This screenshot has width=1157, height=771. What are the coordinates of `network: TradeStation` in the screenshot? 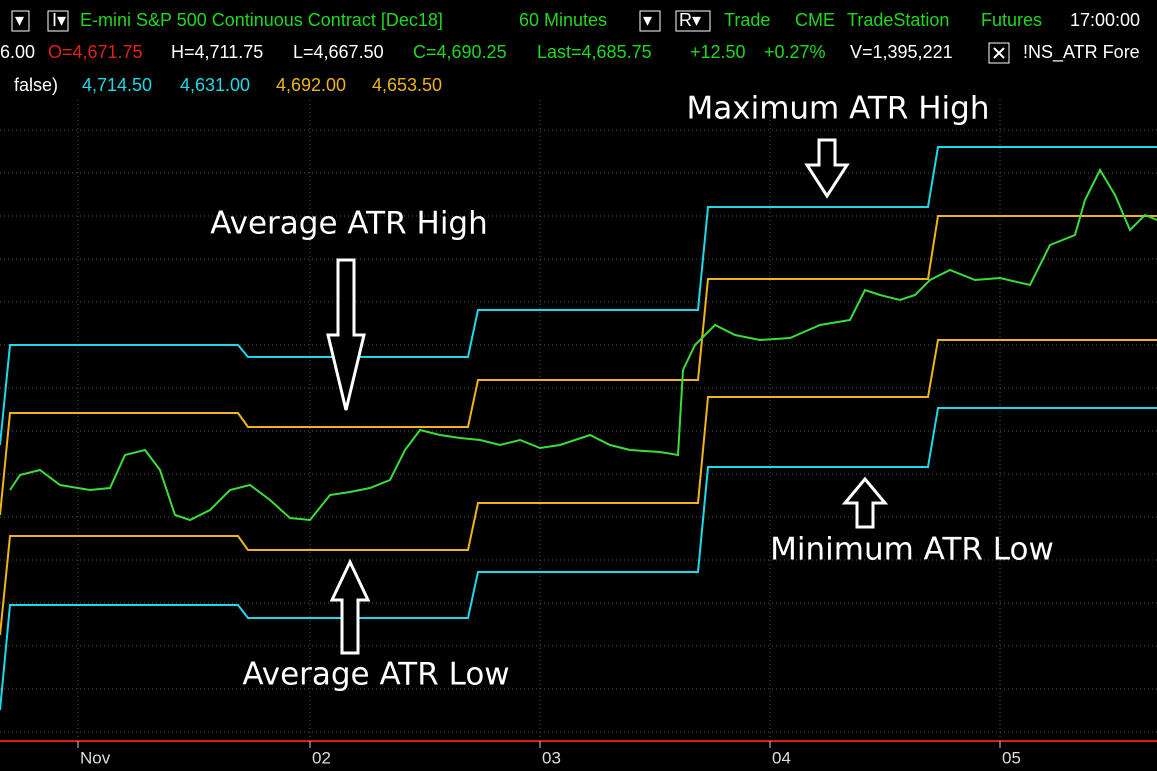 It's located at (898, 20).